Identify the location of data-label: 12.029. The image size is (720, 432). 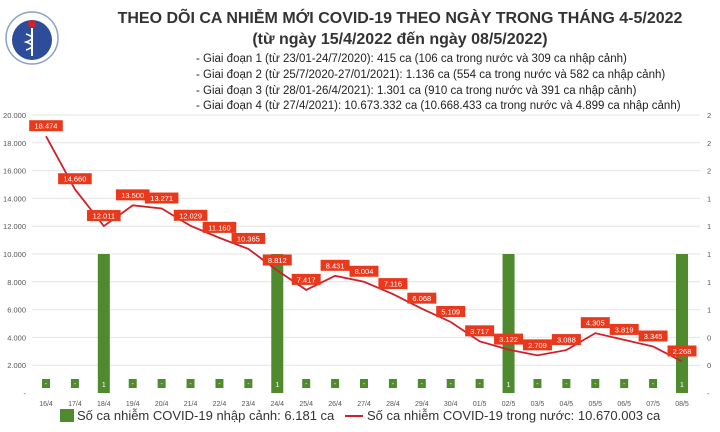
(190, 215).